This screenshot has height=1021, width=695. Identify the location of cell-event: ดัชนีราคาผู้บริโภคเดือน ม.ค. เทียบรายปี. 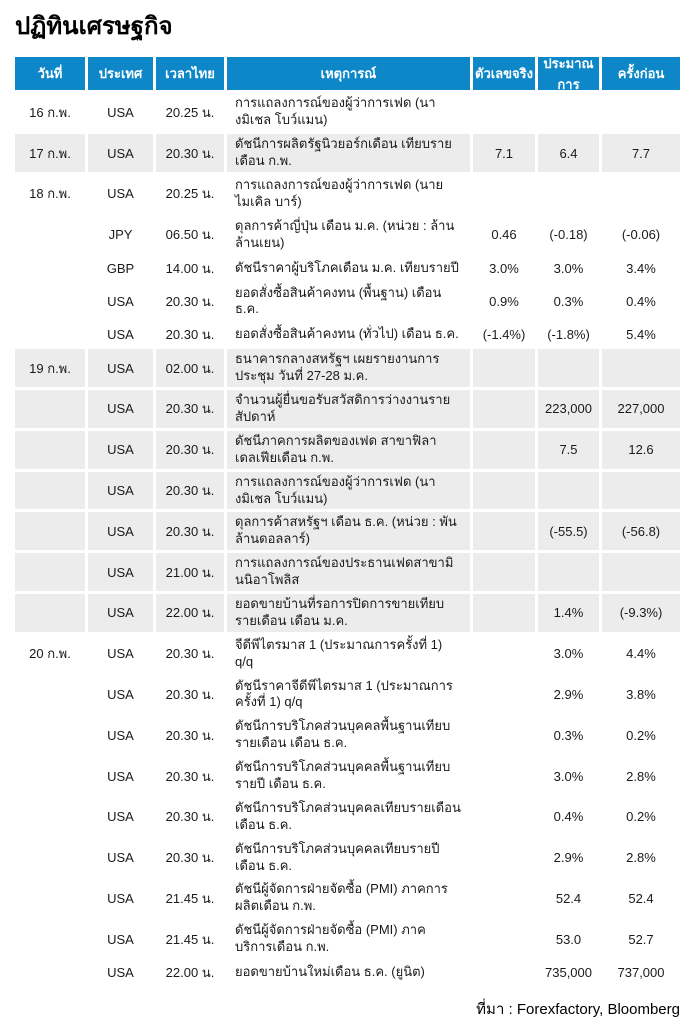
(347, 267).